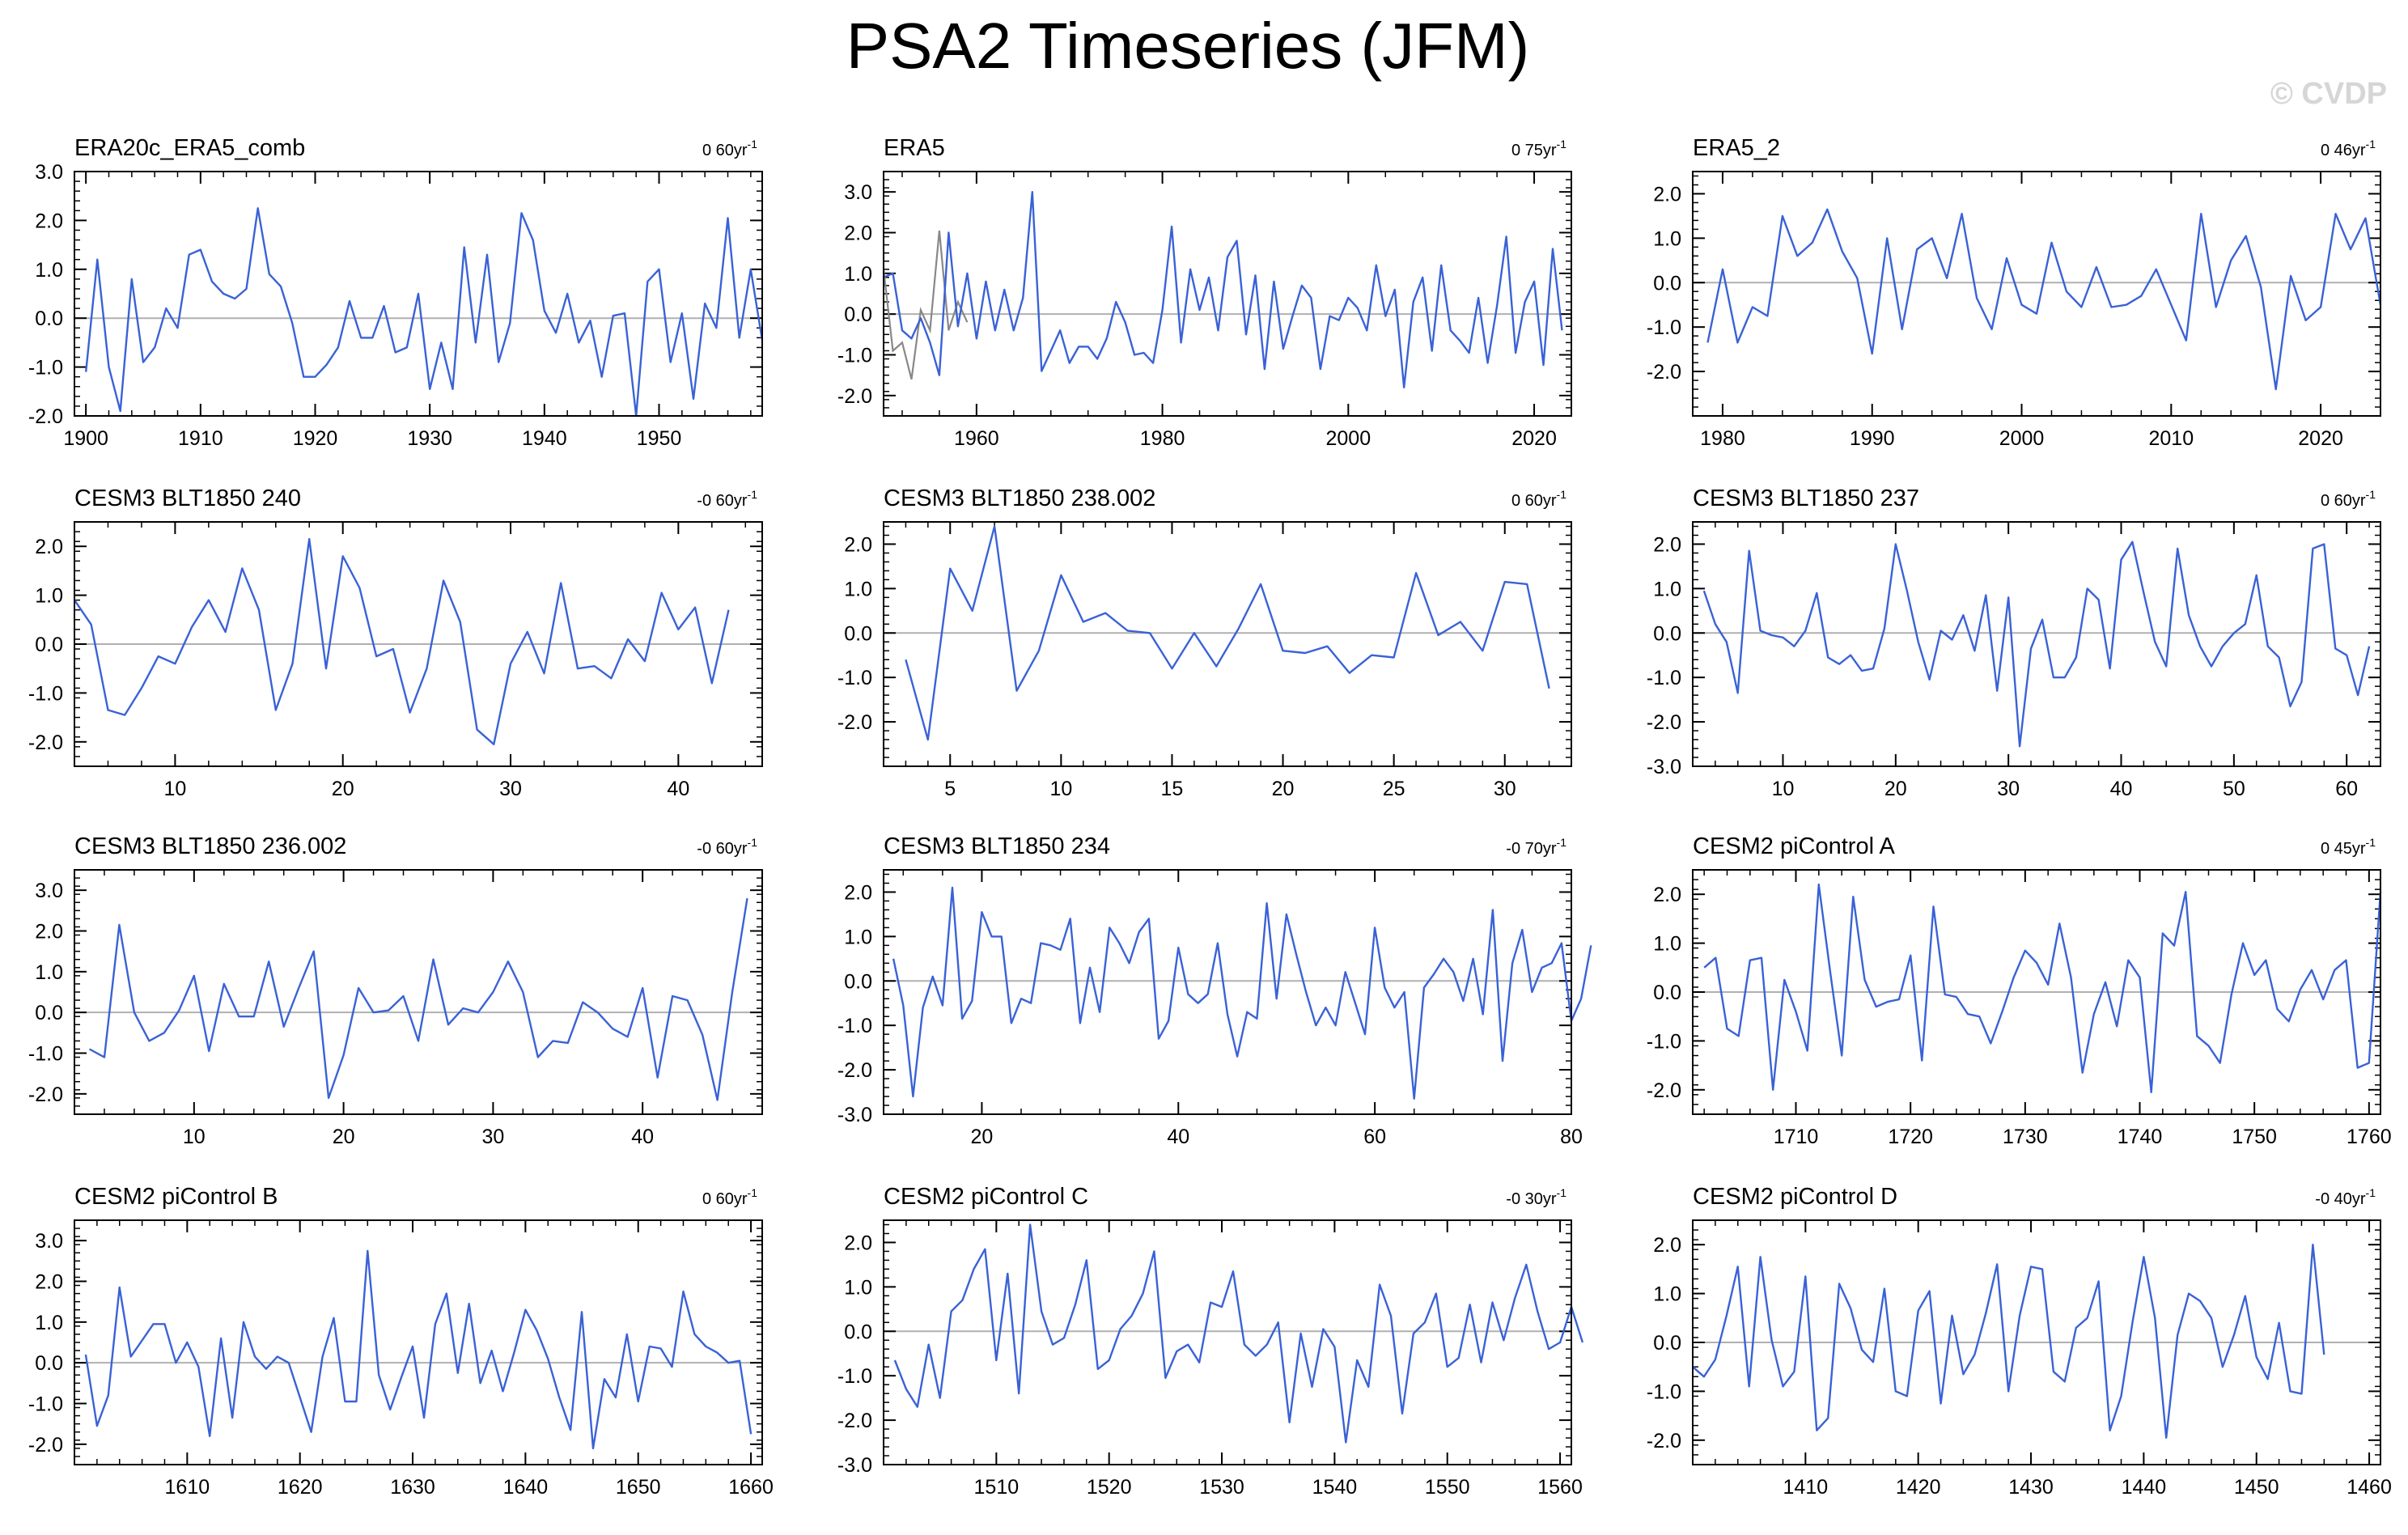 This screenshot has width=2408, height=1535. What do you see at coordinates (915, 148) in the screenshot?
I see `chart-title: ERA5` at bounding box center [915, 148].